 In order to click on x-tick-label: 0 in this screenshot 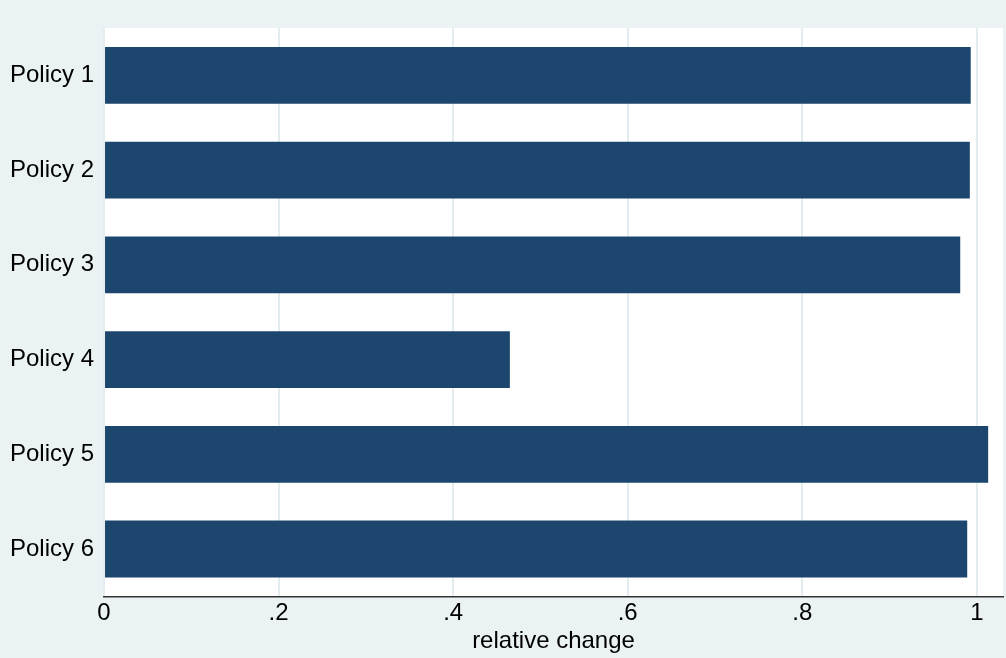, I will do `click(104, 612)`.